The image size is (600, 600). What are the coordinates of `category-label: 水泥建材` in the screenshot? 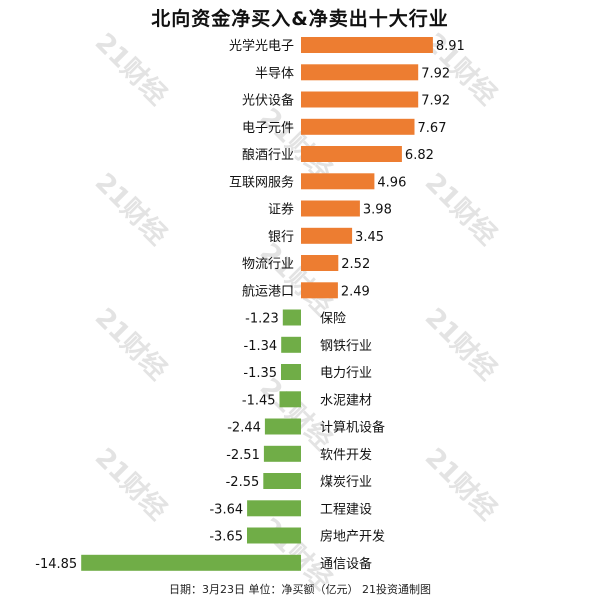 It's located at (346, 400).